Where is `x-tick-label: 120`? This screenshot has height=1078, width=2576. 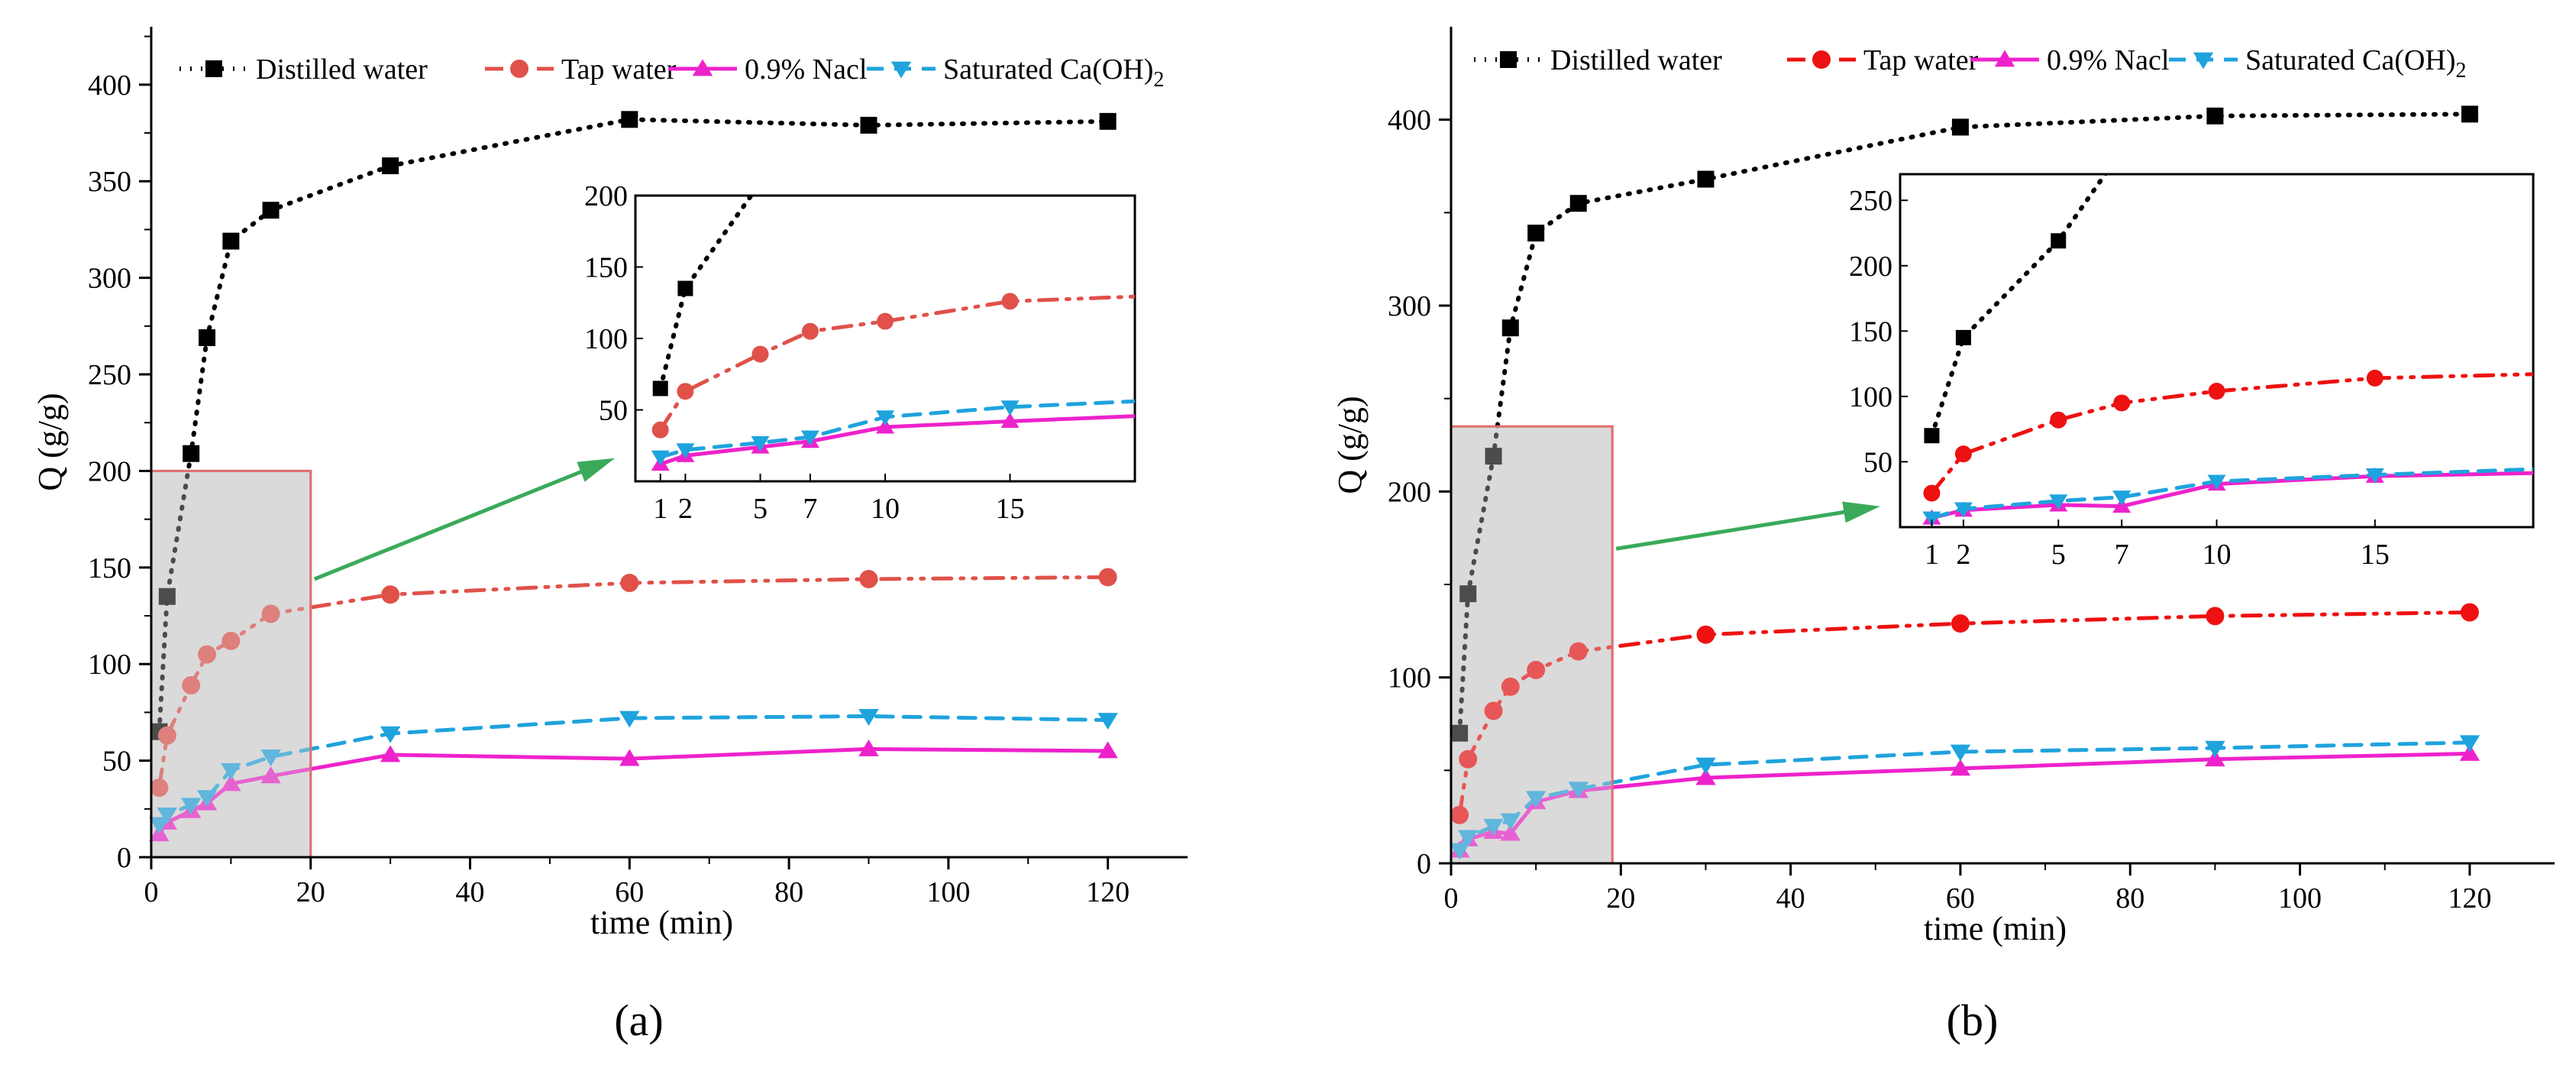 x-tick-label: 120 is located at coordinates (1108, 892).